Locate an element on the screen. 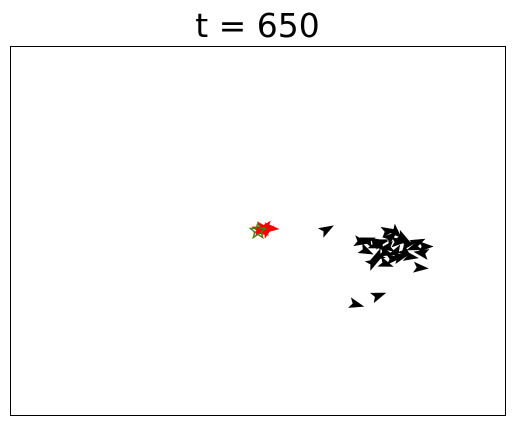 This screenshot has width=515, height=426. target-star-marker is located at coordinates (258, 230).